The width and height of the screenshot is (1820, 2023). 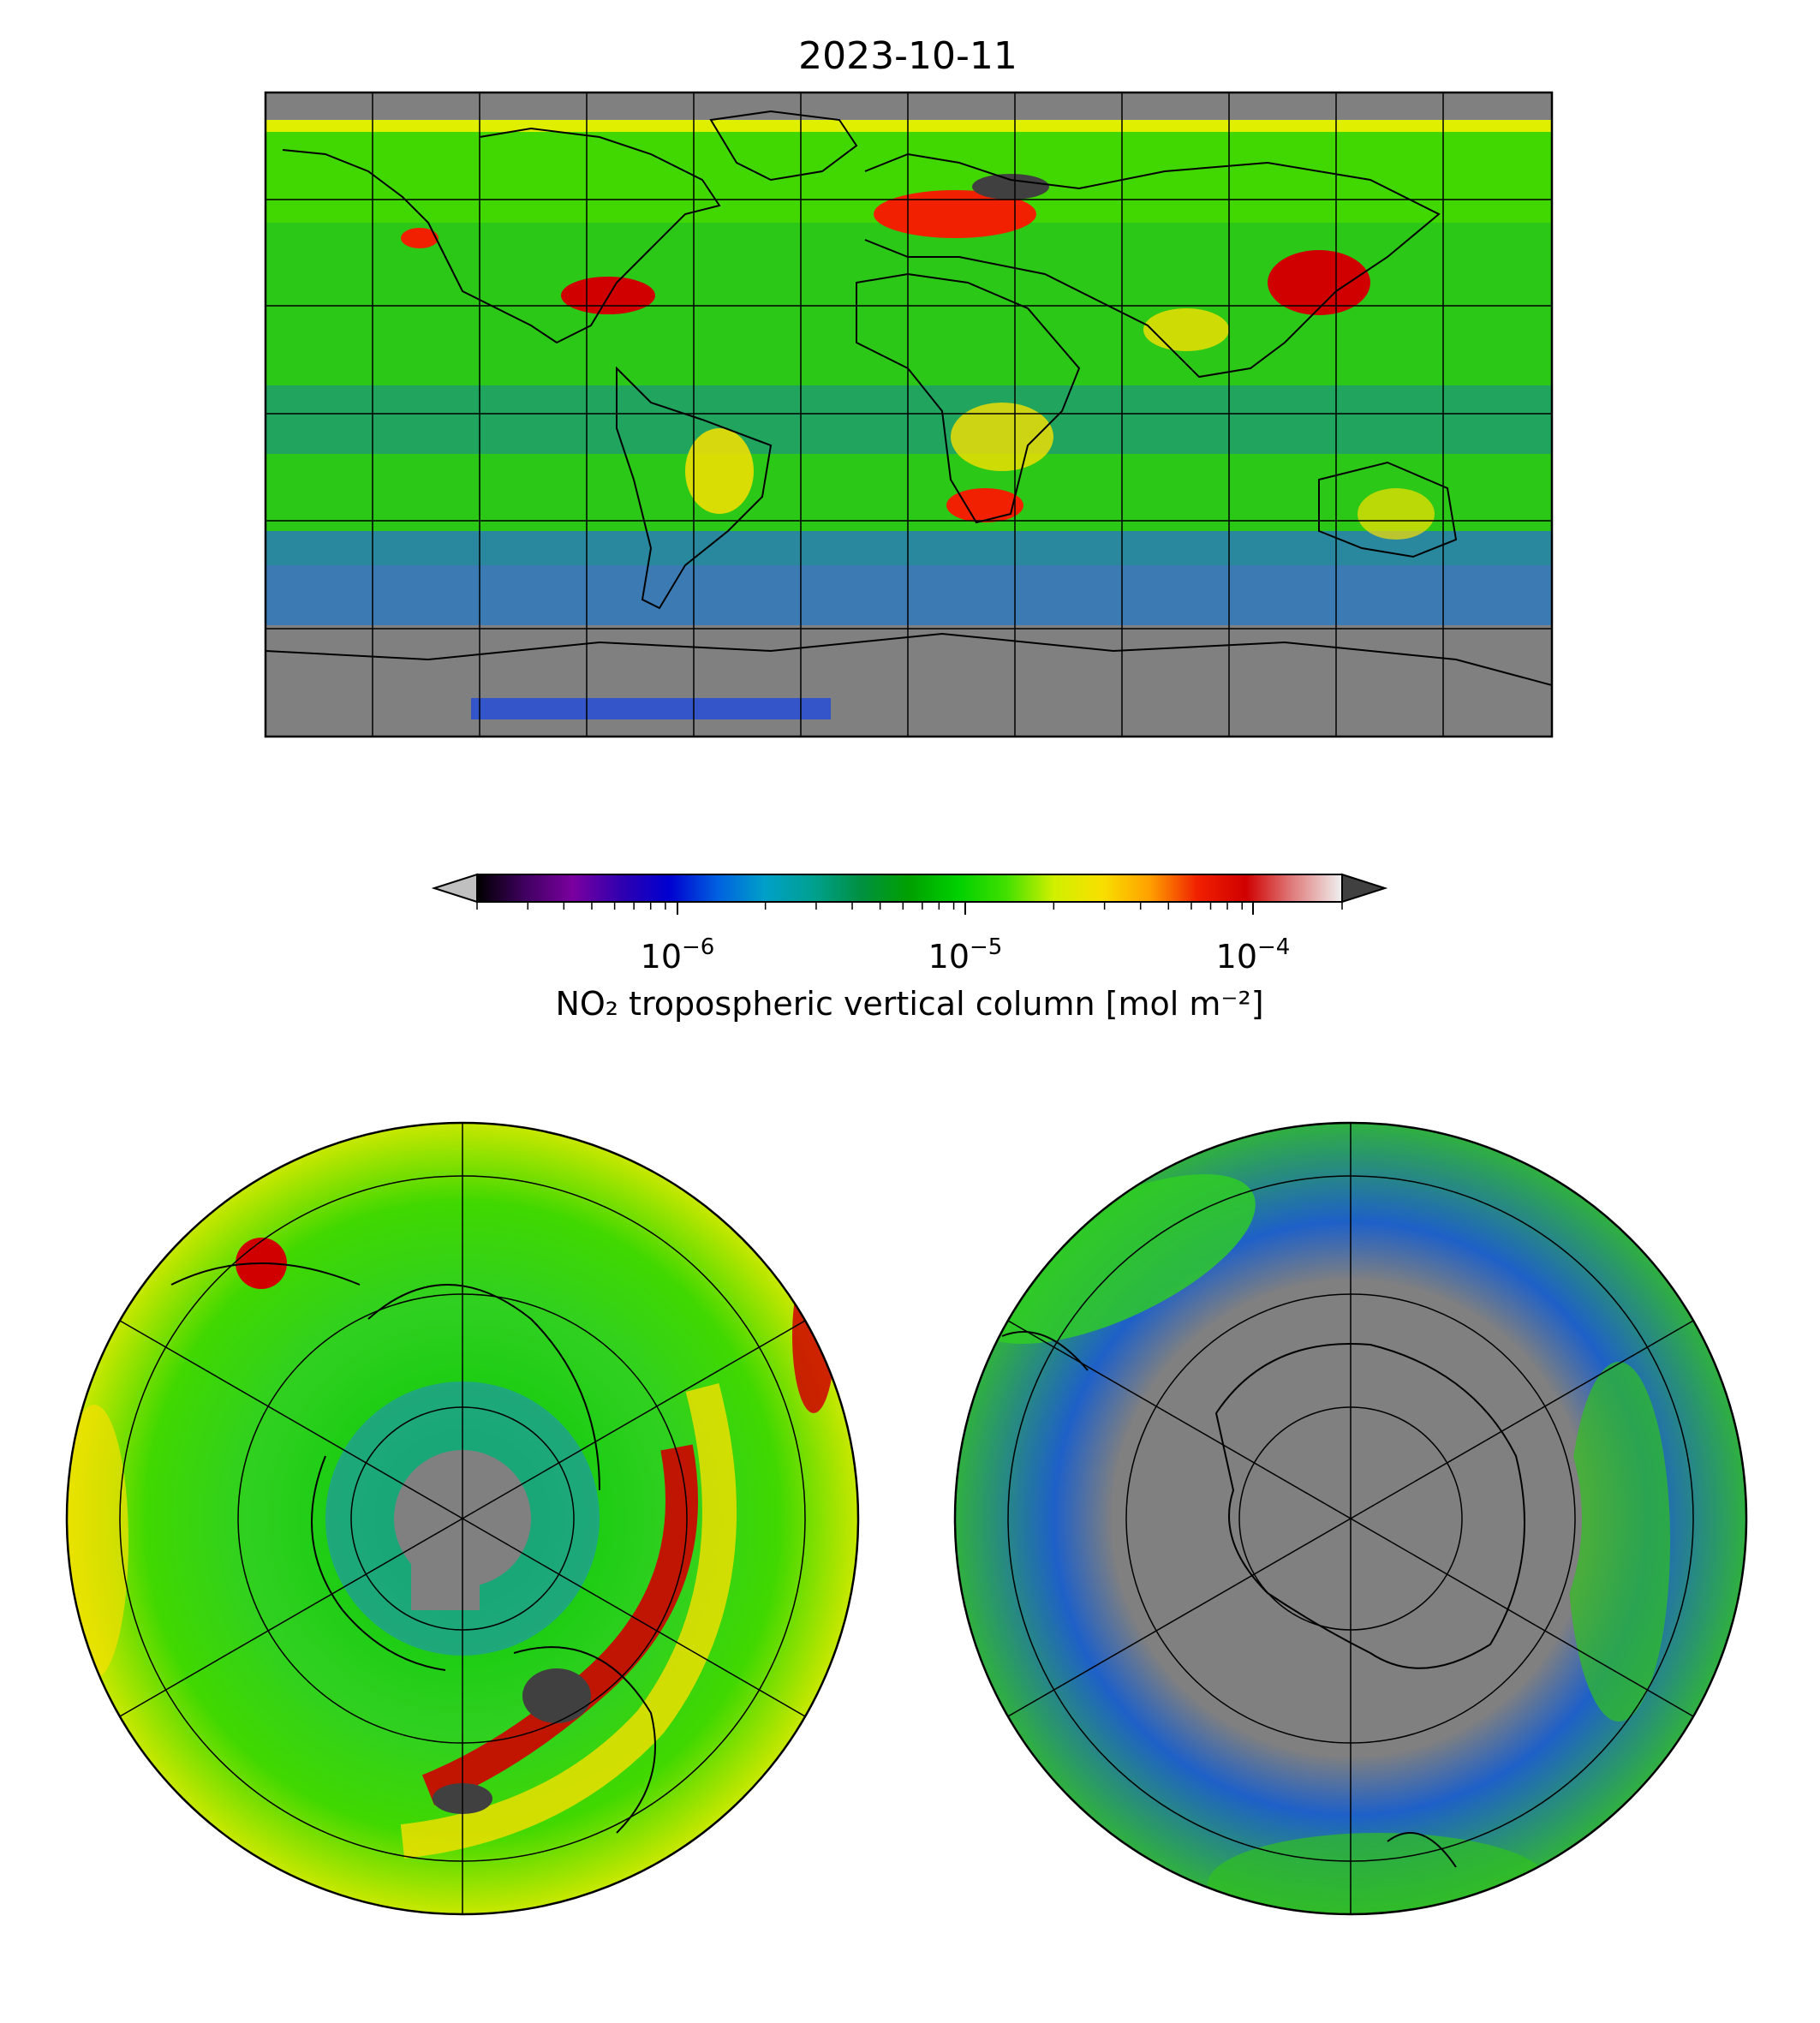 What do you see at coordinates (909, 126) in the screenshot?
I see `arctic-edge-band` at bounding box center [909, 126].